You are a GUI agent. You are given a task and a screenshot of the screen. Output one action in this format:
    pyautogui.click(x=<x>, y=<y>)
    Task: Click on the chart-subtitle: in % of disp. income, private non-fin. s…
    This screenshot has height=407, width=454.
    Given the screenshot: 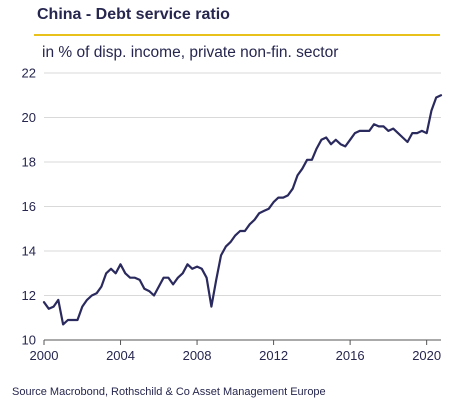 What is the action you would take?
    pyautogui.click(x=190, y=52)
    